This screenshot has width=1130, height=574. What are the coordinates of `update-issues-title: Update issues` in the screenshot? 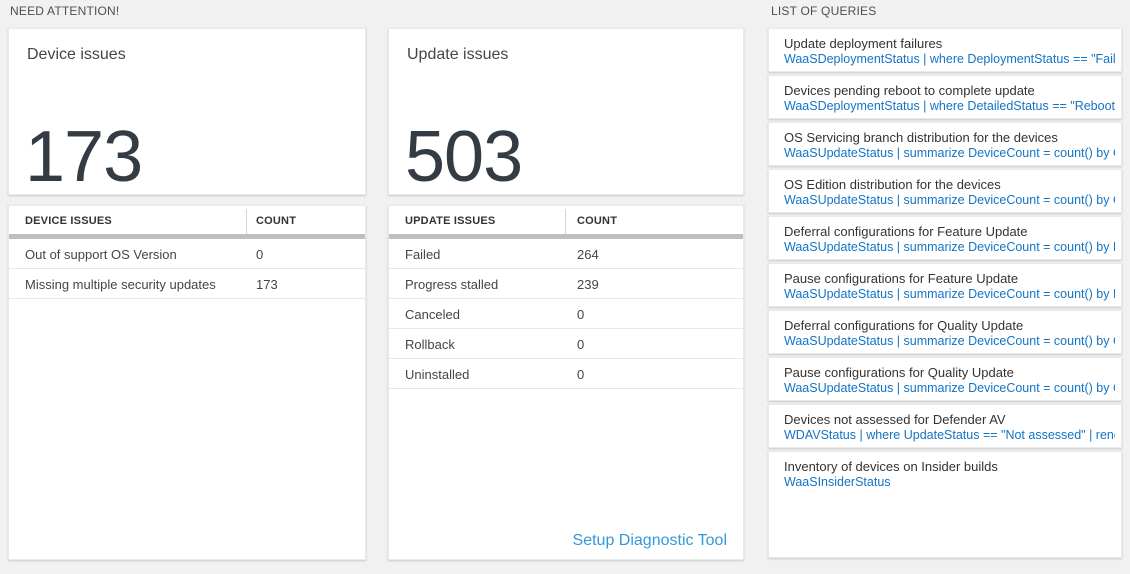 It's located at (458, 54).